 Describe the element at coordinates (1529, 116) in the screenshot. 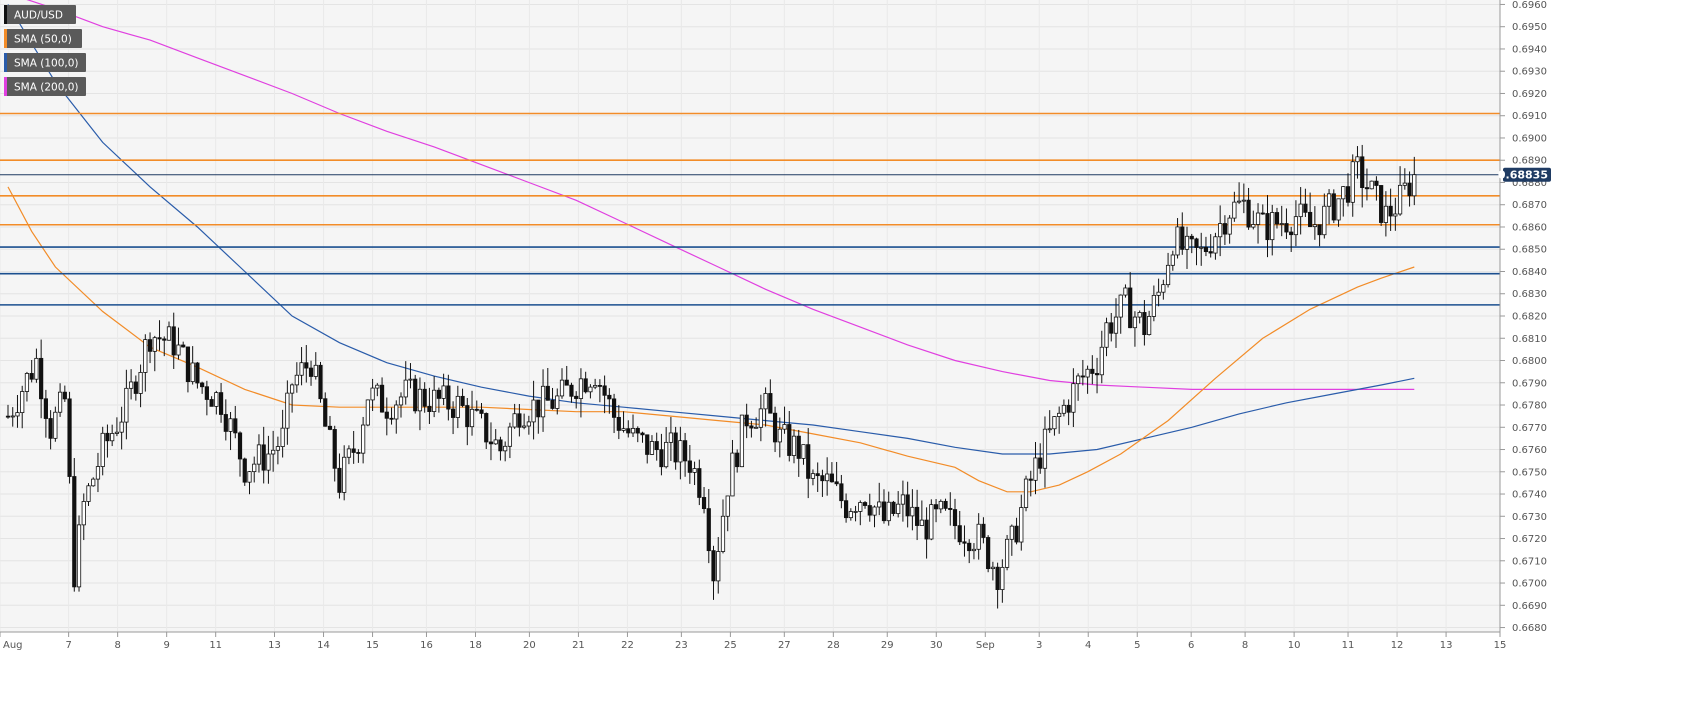

I see `y-tick-label: 0.6910` at that location.